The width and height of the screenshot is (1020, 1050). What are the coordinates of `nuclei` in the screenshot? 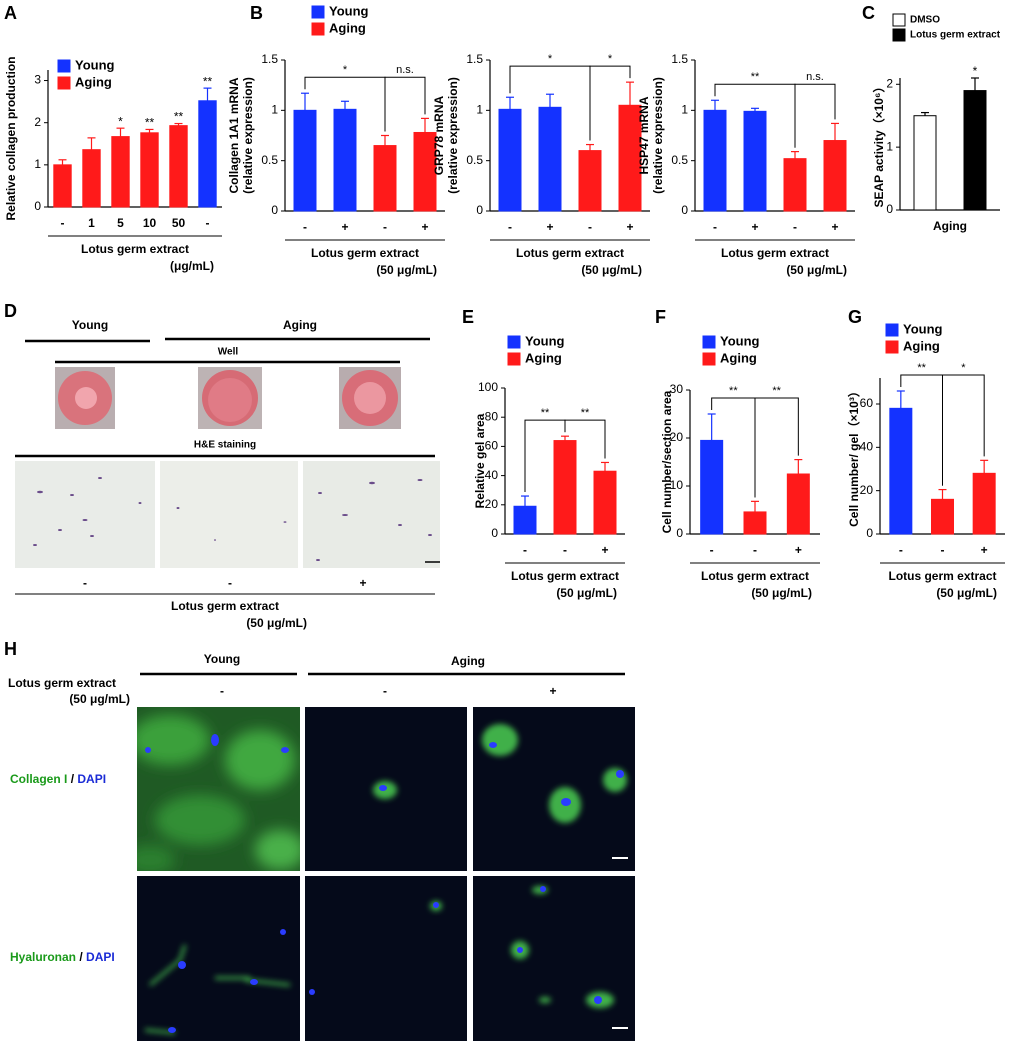 It's located at (227, 981).